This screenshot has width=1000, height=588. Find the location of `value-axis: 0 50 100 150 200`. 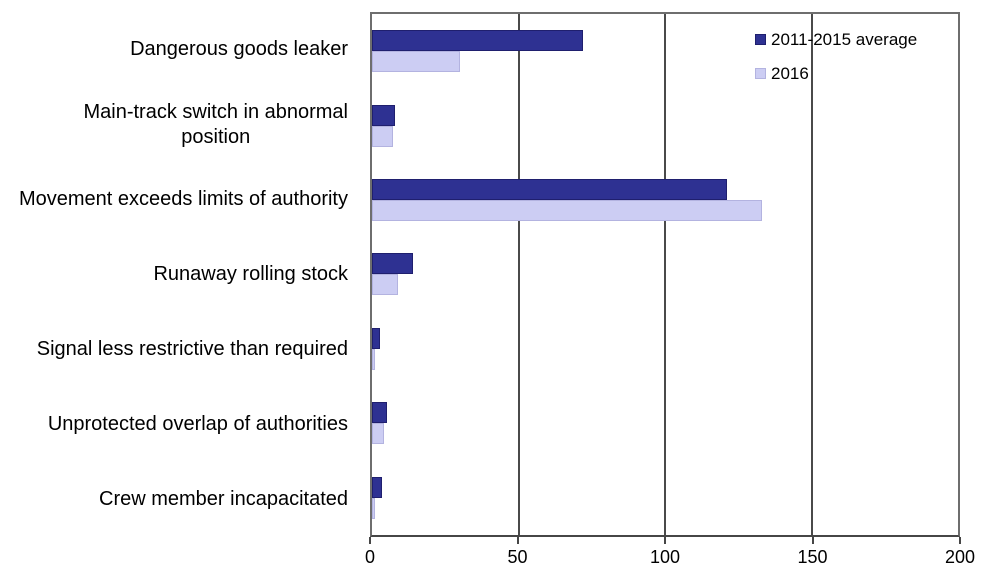

value-axis: 0 50 100 150 200 is located at coordinates (670, 557).